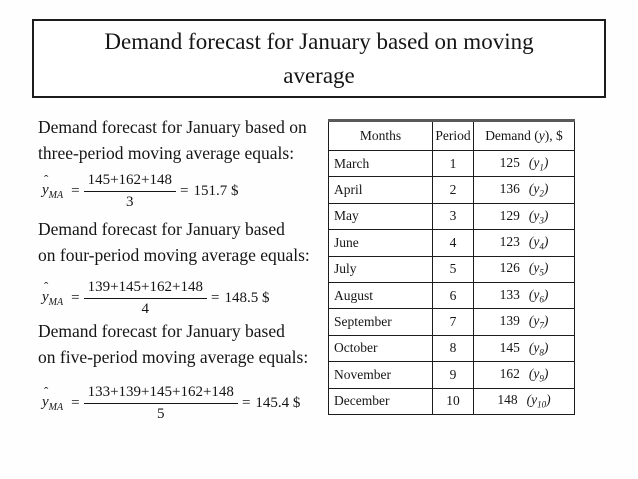 The height and width of the screenshot is (479, 638). I want to click on table-row: November 9 162 (y9), so click(451, 375).